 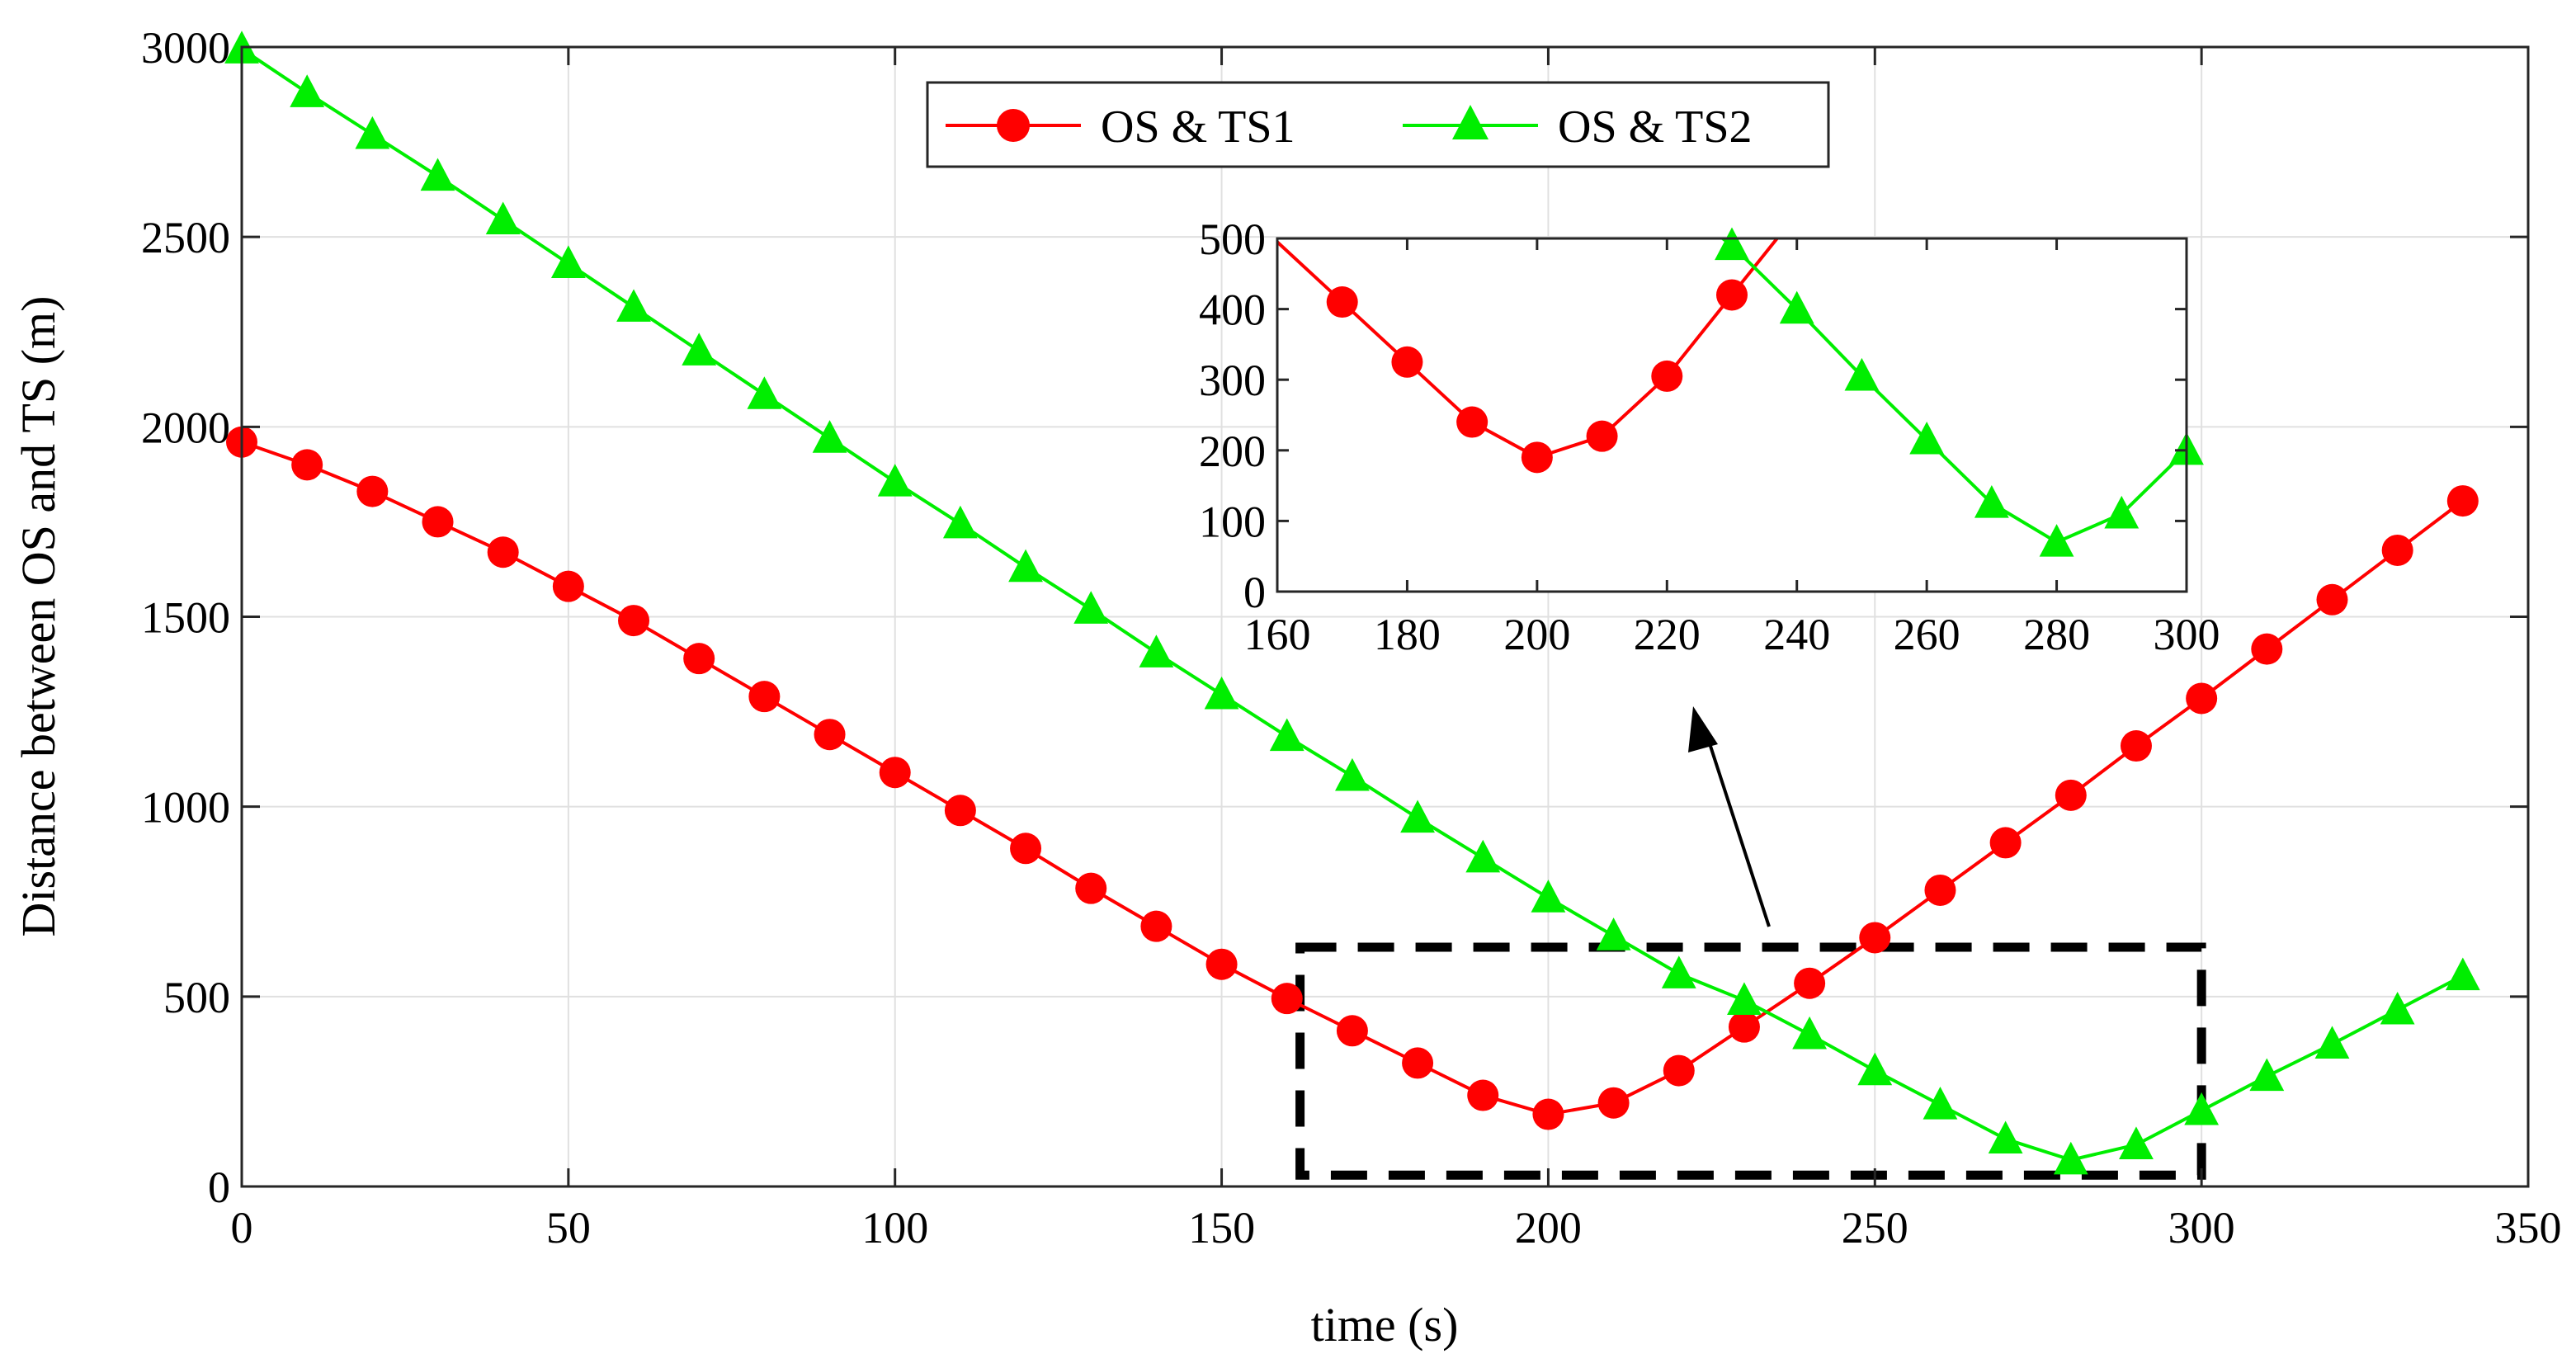 I want to click on inset-x-tick-label: 180, so click(x=1407, y=634).